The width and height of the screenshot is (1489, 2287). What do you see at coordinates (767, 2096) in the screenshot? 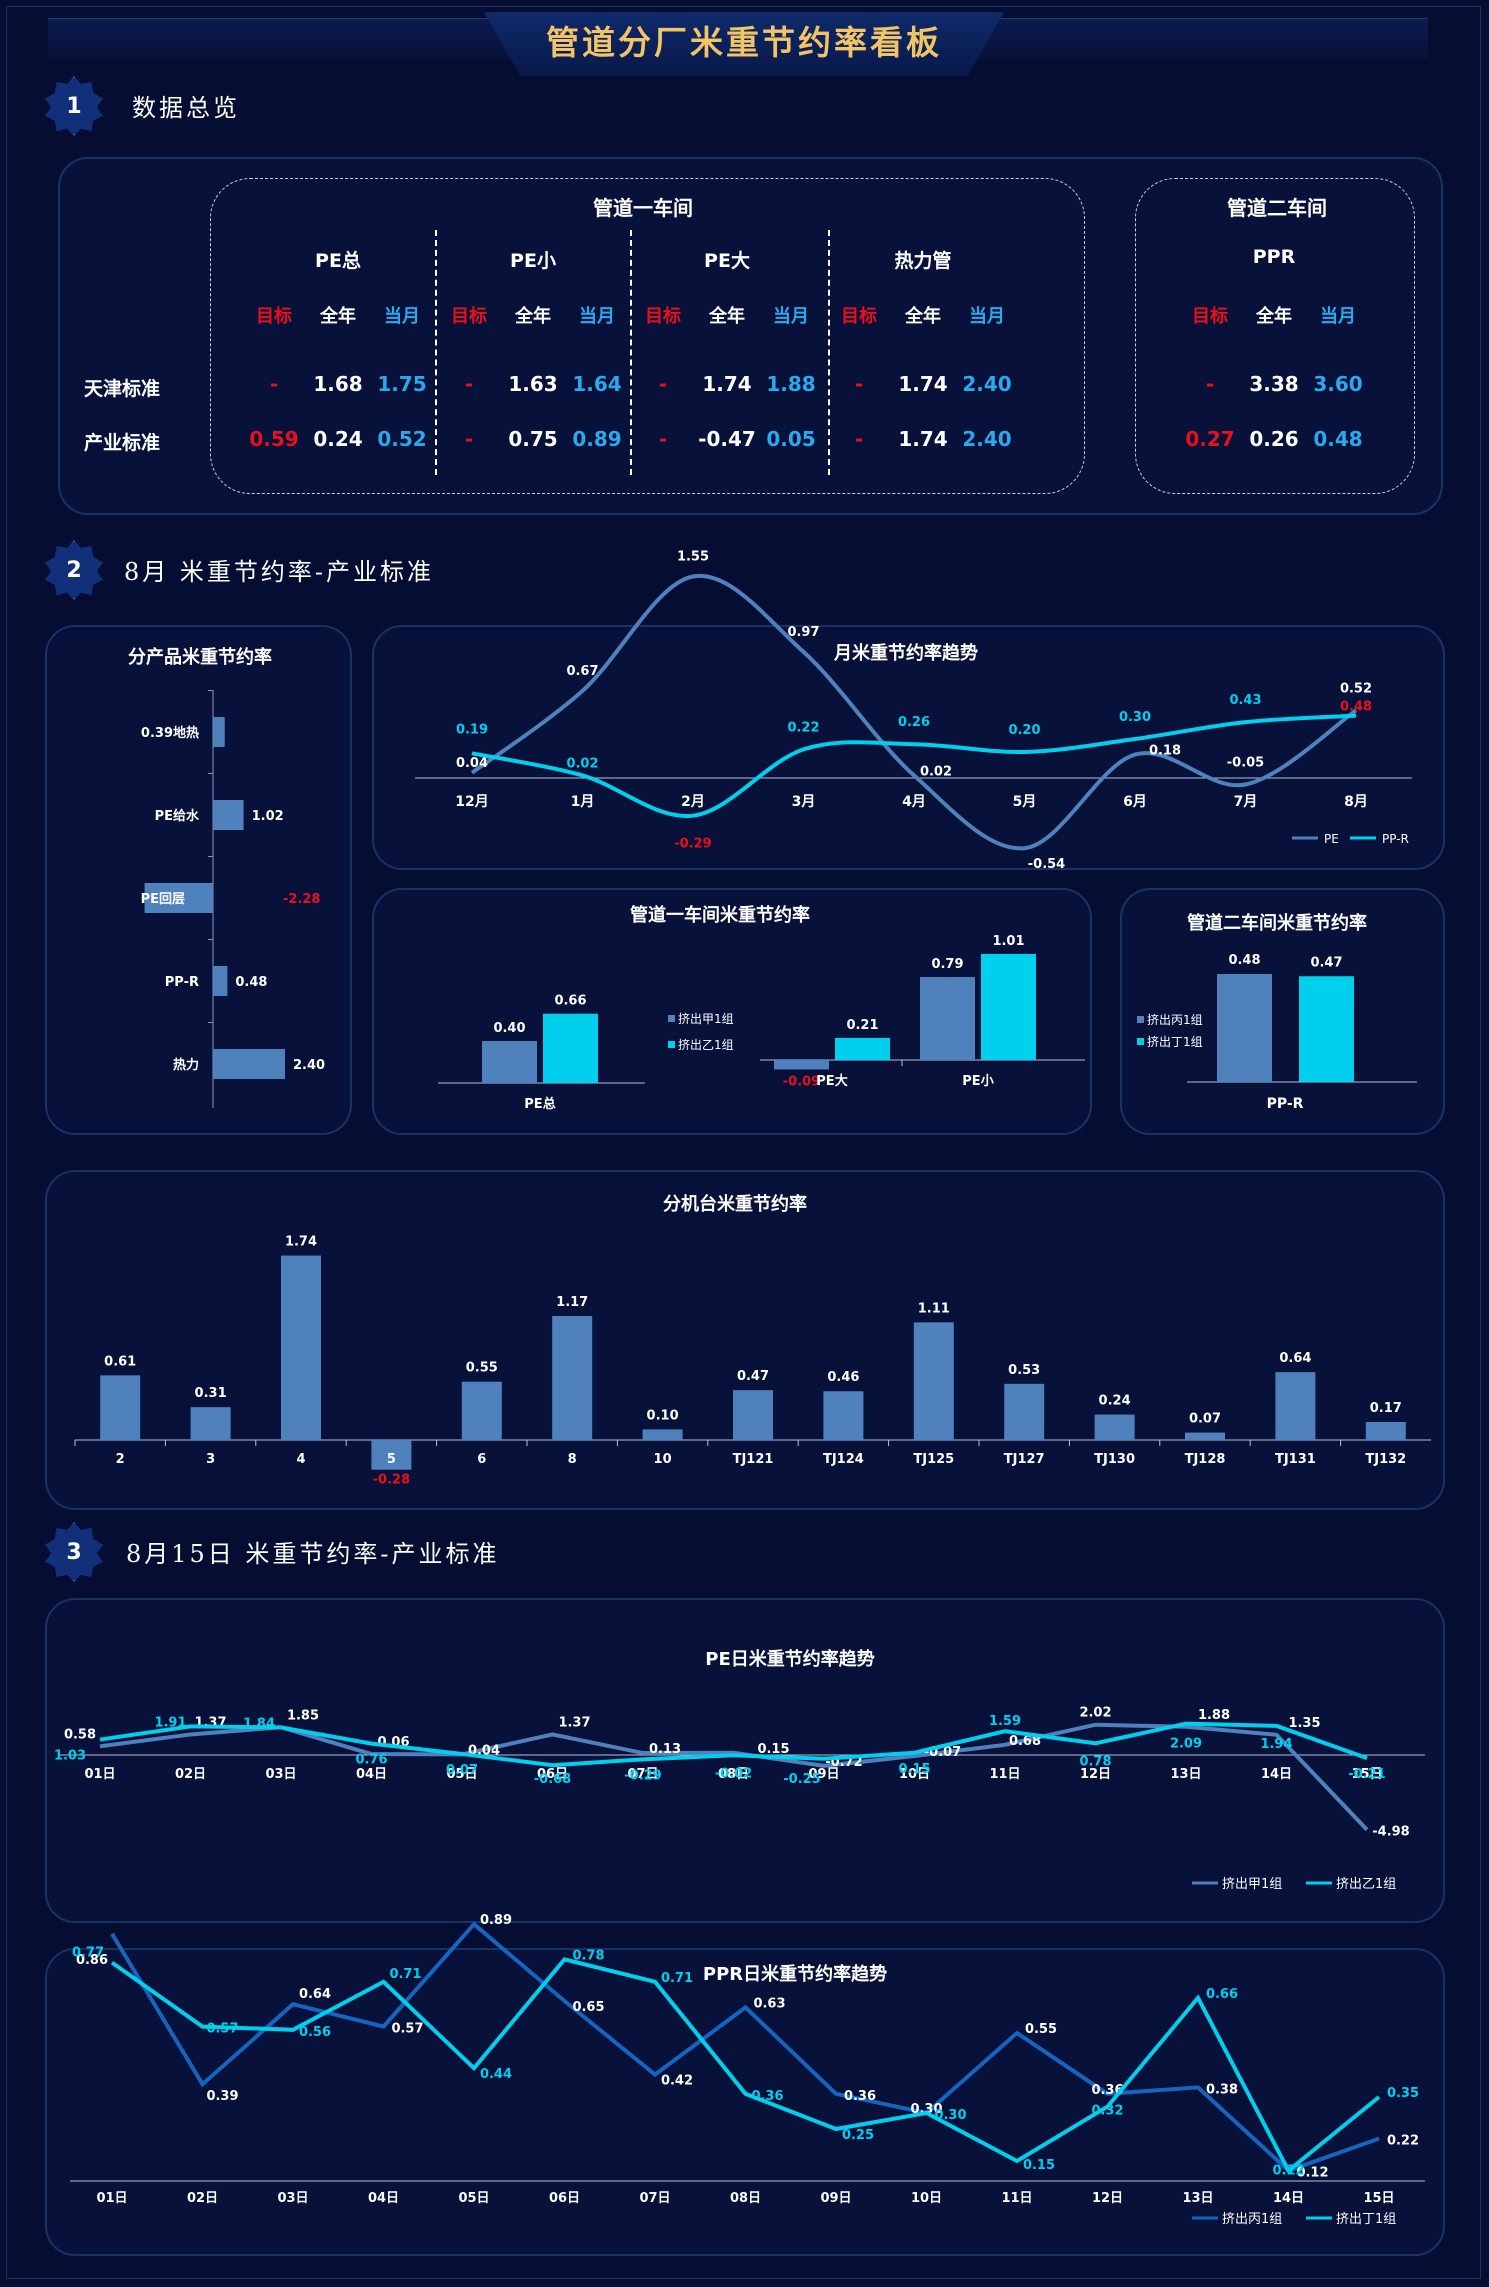
I see `data-label: 0.36` at bounding box center [767, 2096].